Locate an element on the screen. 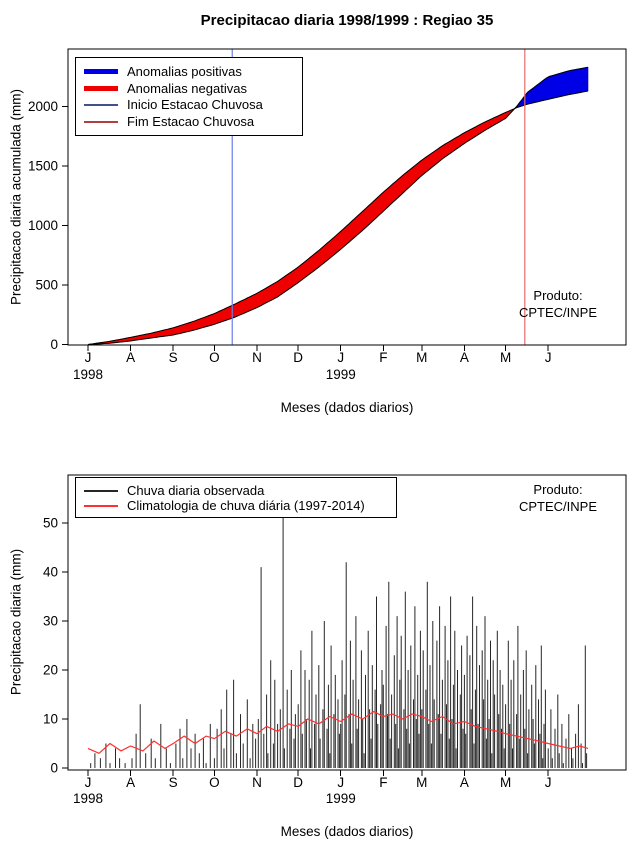  y-tick-label: 30 is located at coordinates (50, 621).